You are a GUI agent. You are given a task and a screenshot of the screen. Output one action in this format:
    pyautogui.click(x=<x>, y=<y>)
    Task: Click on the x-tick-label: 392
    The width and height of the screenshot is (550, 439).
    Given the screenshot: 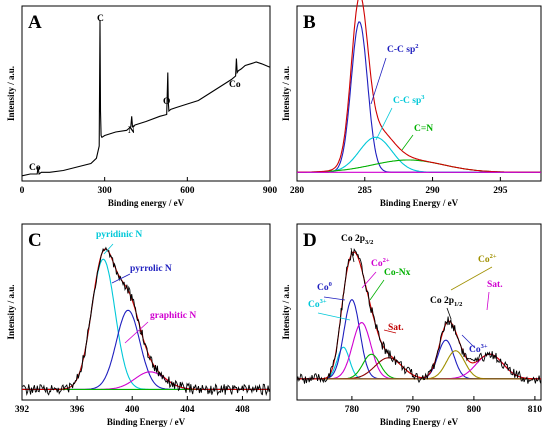 What is the action you would take?
    pyautogui.click(x=22, y=410)
    